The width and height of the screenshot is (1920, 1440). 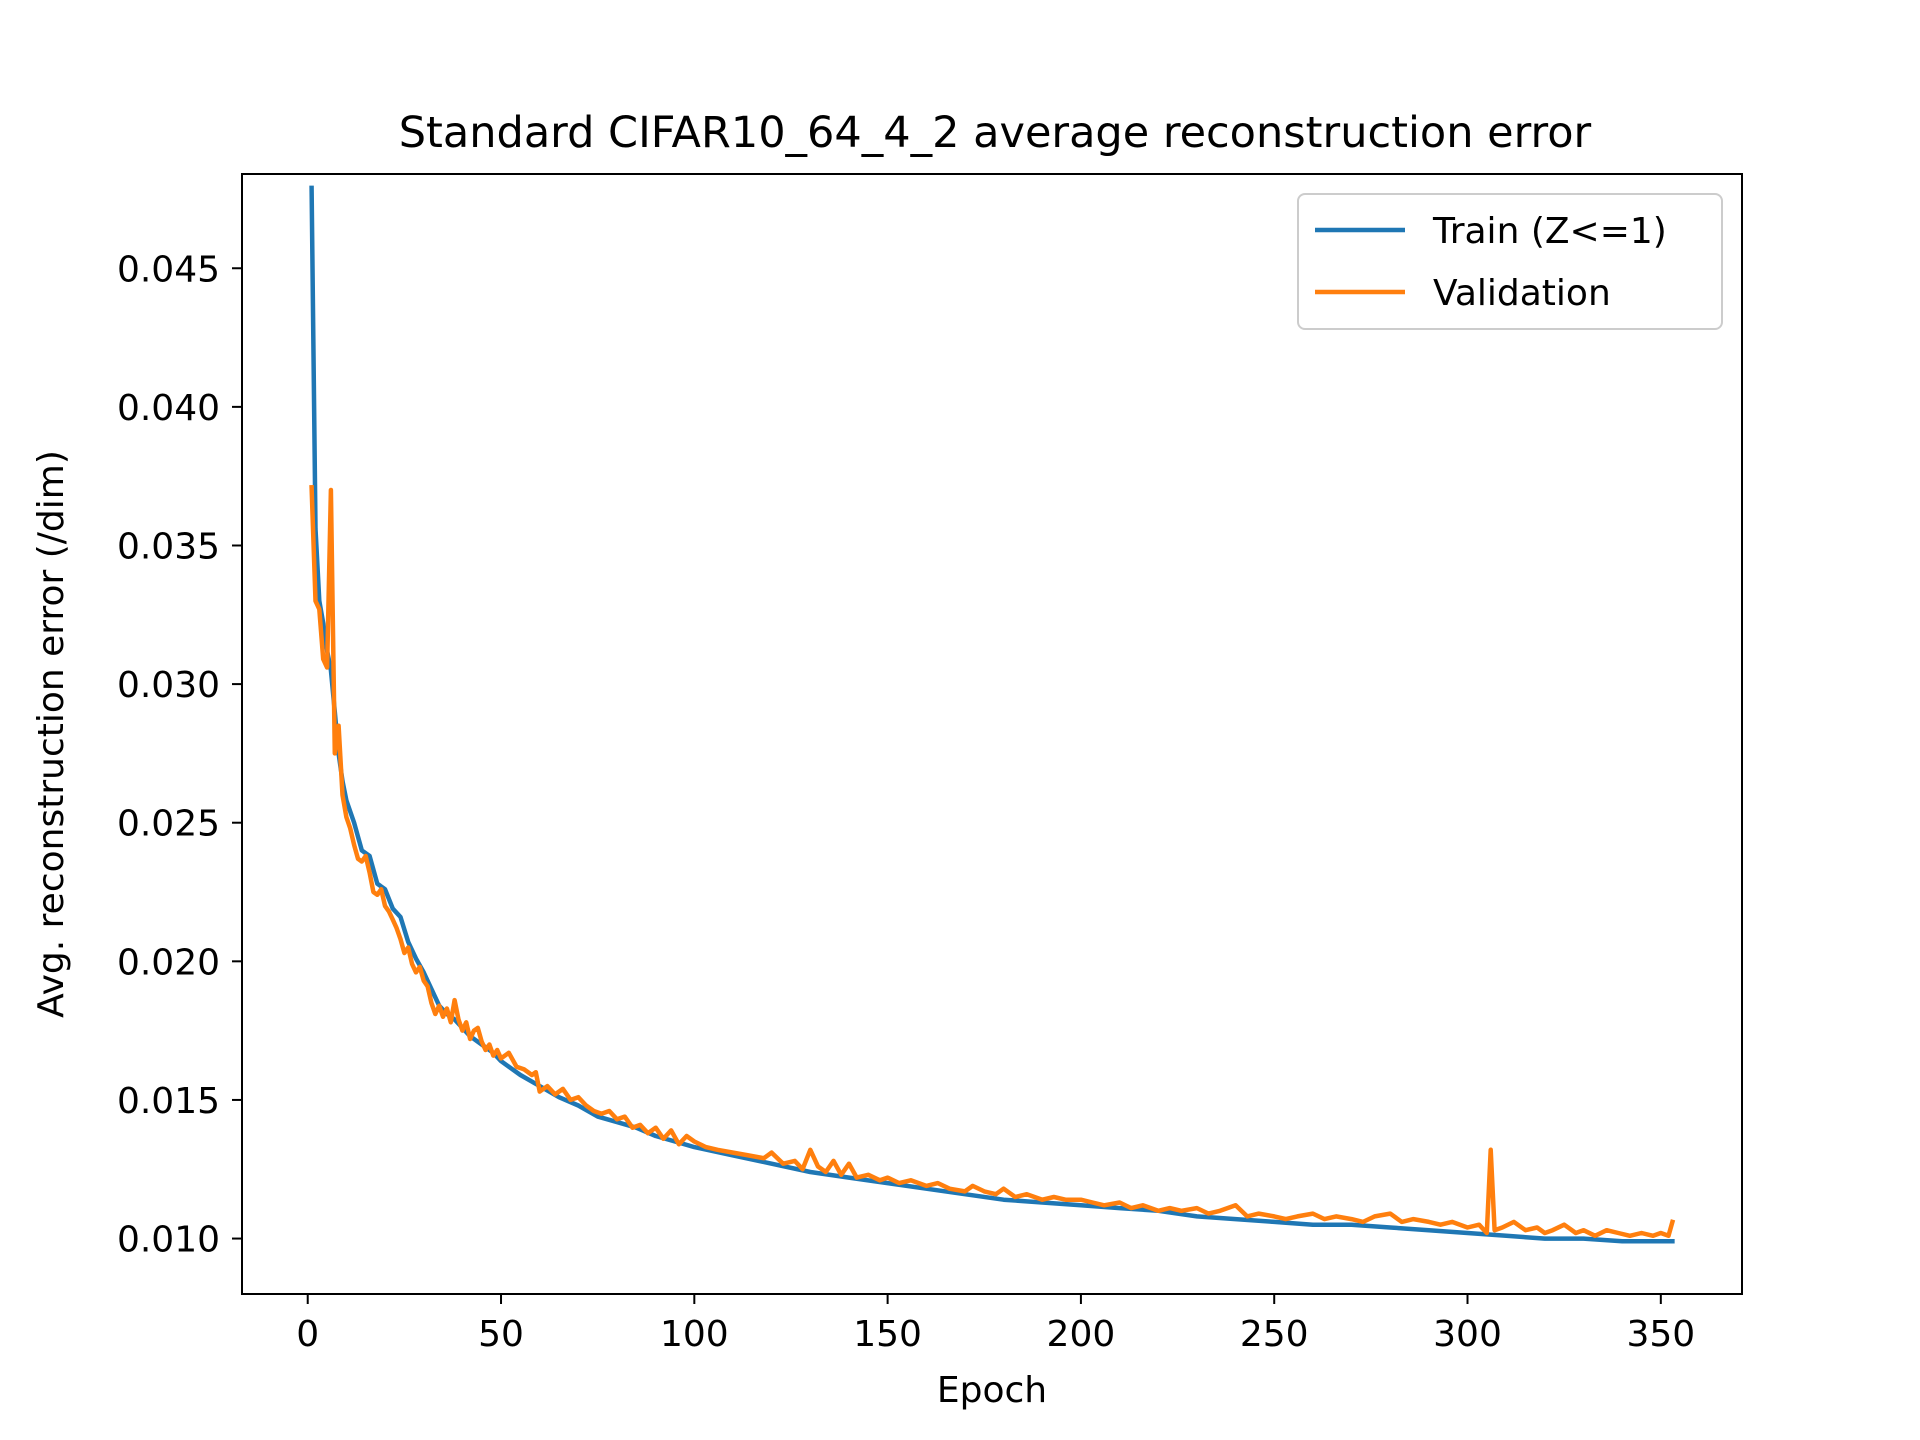 What do you see at coordinates (168, 962) in the screenshot?
I see `y-tick-label: 0.020` at bounding box center [168, 962].